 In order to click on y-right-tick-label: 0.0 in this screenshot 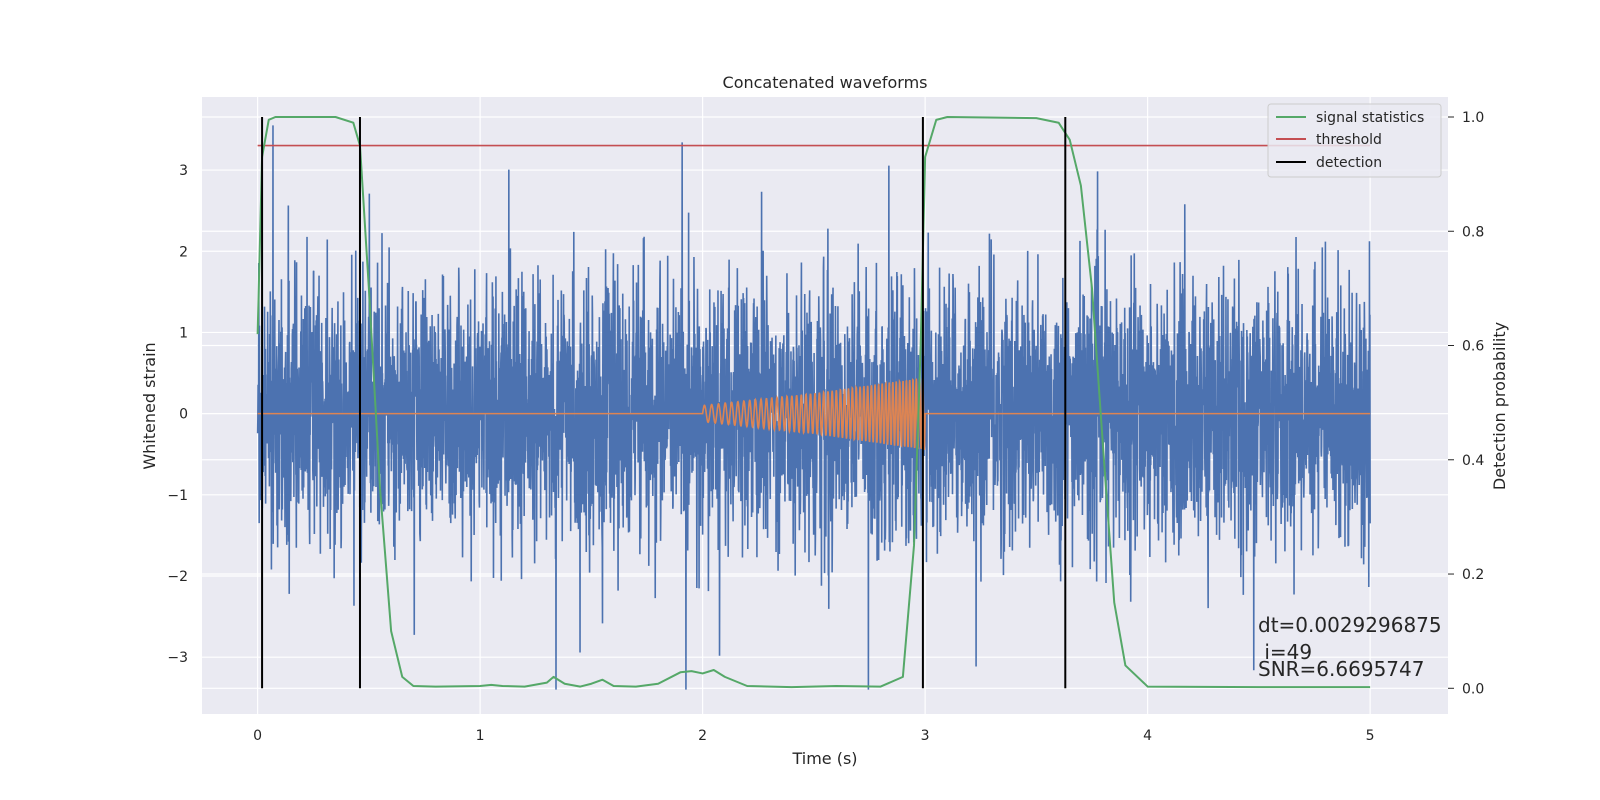, I will do `click(1473, 689)`.